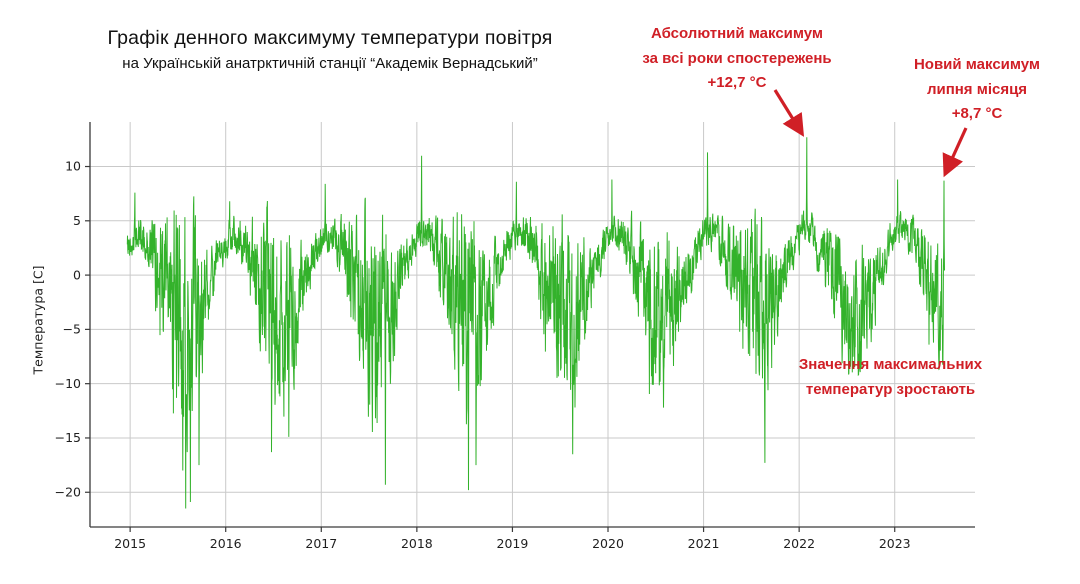  I want to click on y-tick-label: −5, so click(72, 329).